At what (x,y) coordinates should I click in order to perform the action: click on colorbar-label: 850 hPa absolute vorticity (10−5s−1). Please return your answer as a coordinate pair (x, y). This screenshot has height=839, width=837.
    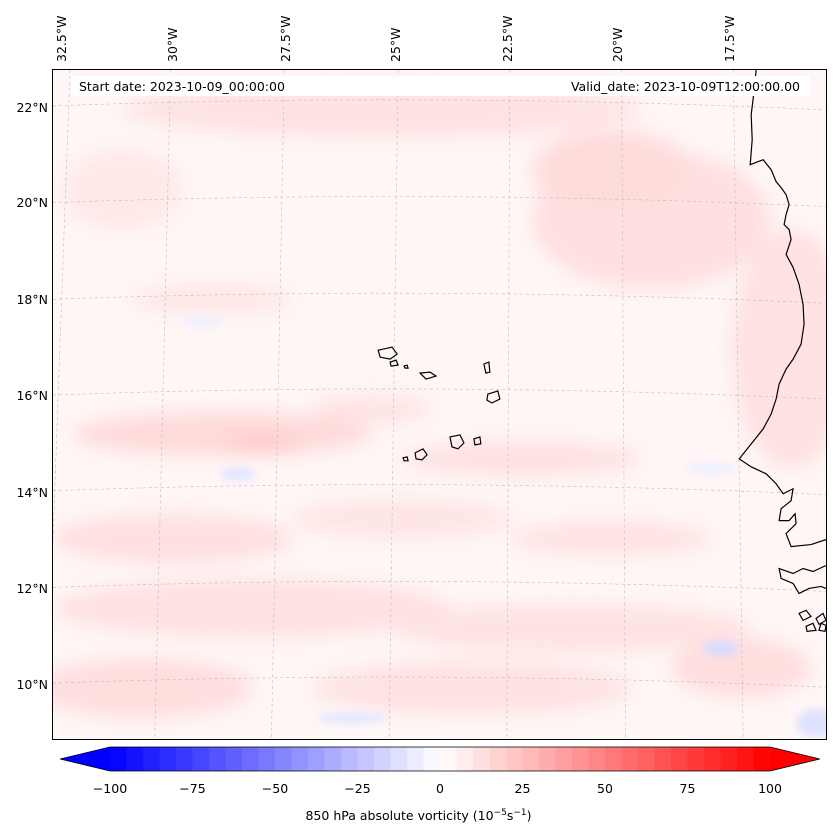
    Looking at the image, I should click on (418, 815).